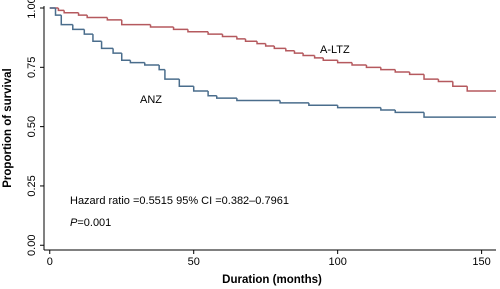 The image size is (500, 289). Describe the element at coordinates (32, 126) in the screenshot. I see `y-tick-label: 0.50` at that location.